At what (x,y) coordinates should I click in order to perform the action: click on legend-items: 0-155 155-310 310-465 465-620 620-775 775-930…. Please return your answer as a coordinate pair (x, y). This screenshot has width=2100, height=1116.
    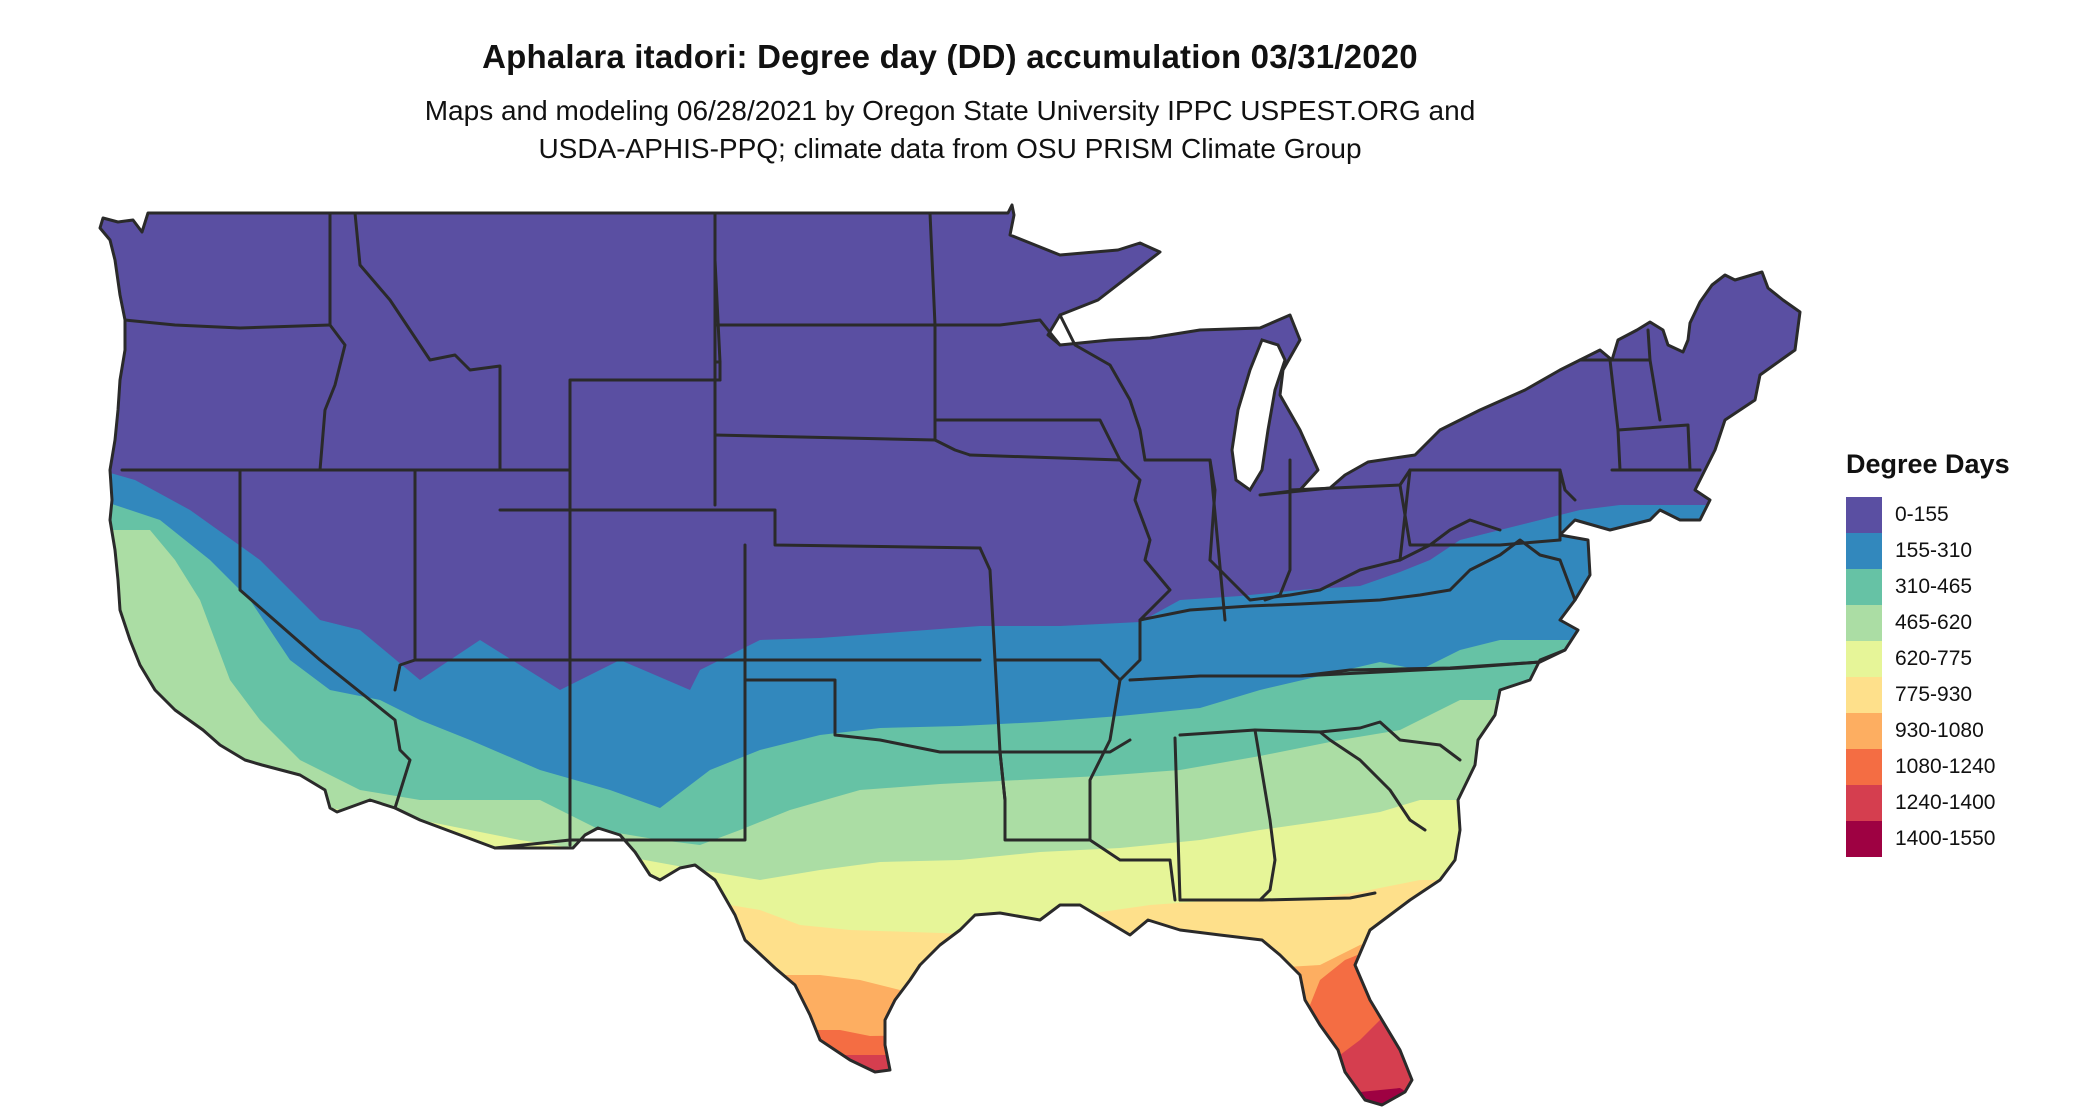
    Looking at the image, I should click on (1966, 677).